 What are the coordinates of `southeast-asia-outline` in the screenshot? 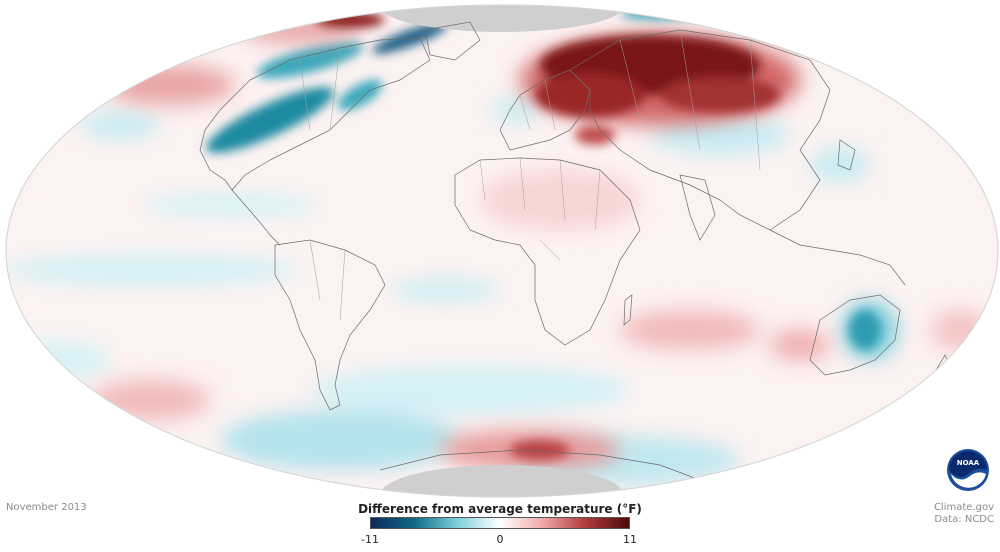 It's located at (837, 257).